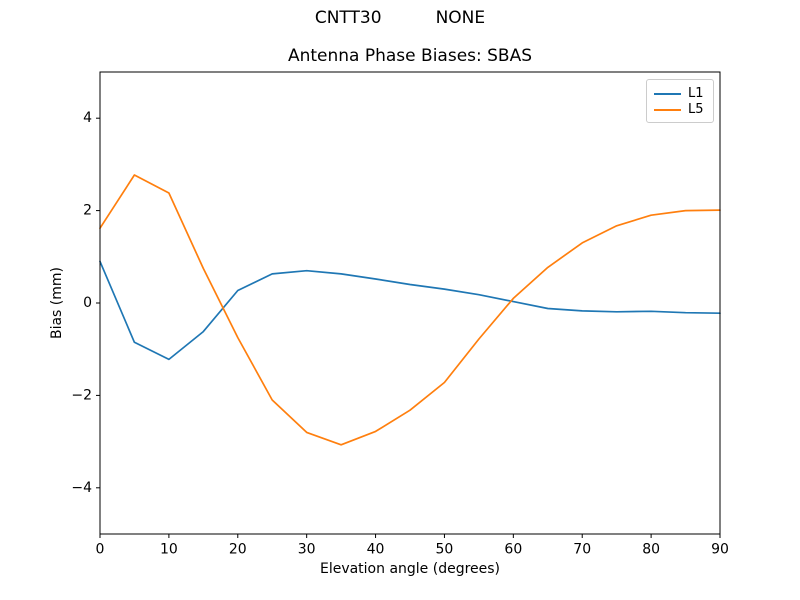 This screenshot has height=600, width=800. Describe the element at coordinates (667, 109) in the screenshot. I see `legend-line-swatch-L5` at that location.